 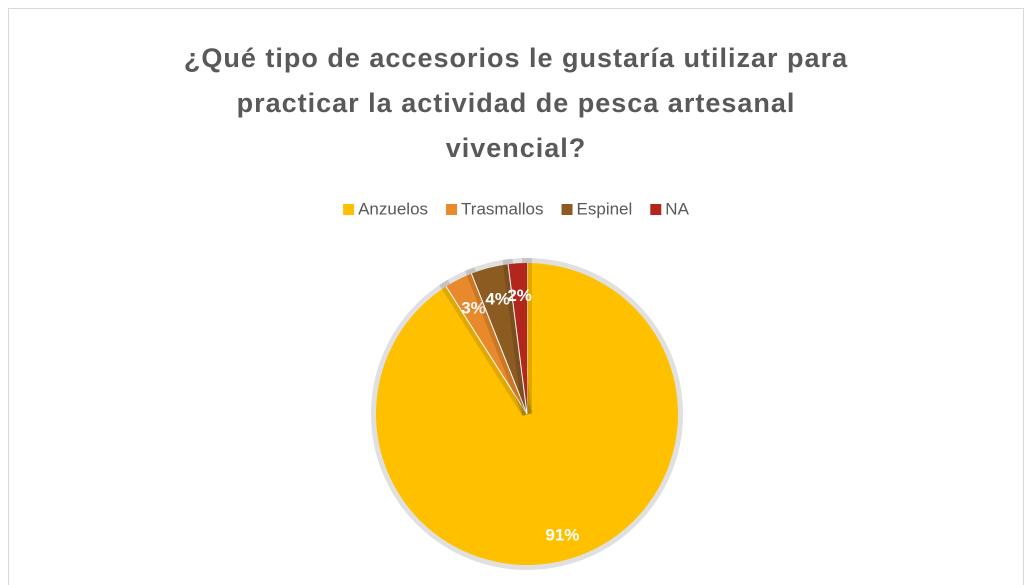 What do you see at coordinates (502, 208) in the screenshot?
I see `legend-label: Trasmallos` at bounding box center [502, 208].